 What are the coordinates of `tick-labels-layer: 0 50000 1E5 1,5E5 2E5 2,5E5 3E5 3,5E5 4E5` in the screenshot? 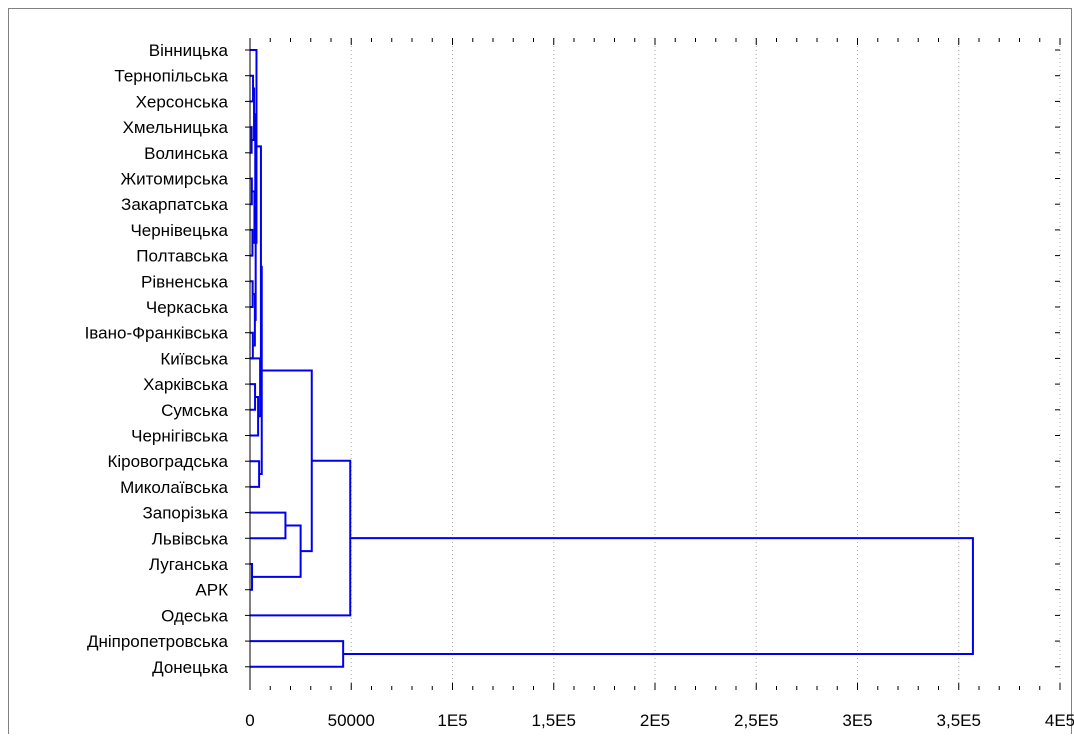 It's located at (659, 720).